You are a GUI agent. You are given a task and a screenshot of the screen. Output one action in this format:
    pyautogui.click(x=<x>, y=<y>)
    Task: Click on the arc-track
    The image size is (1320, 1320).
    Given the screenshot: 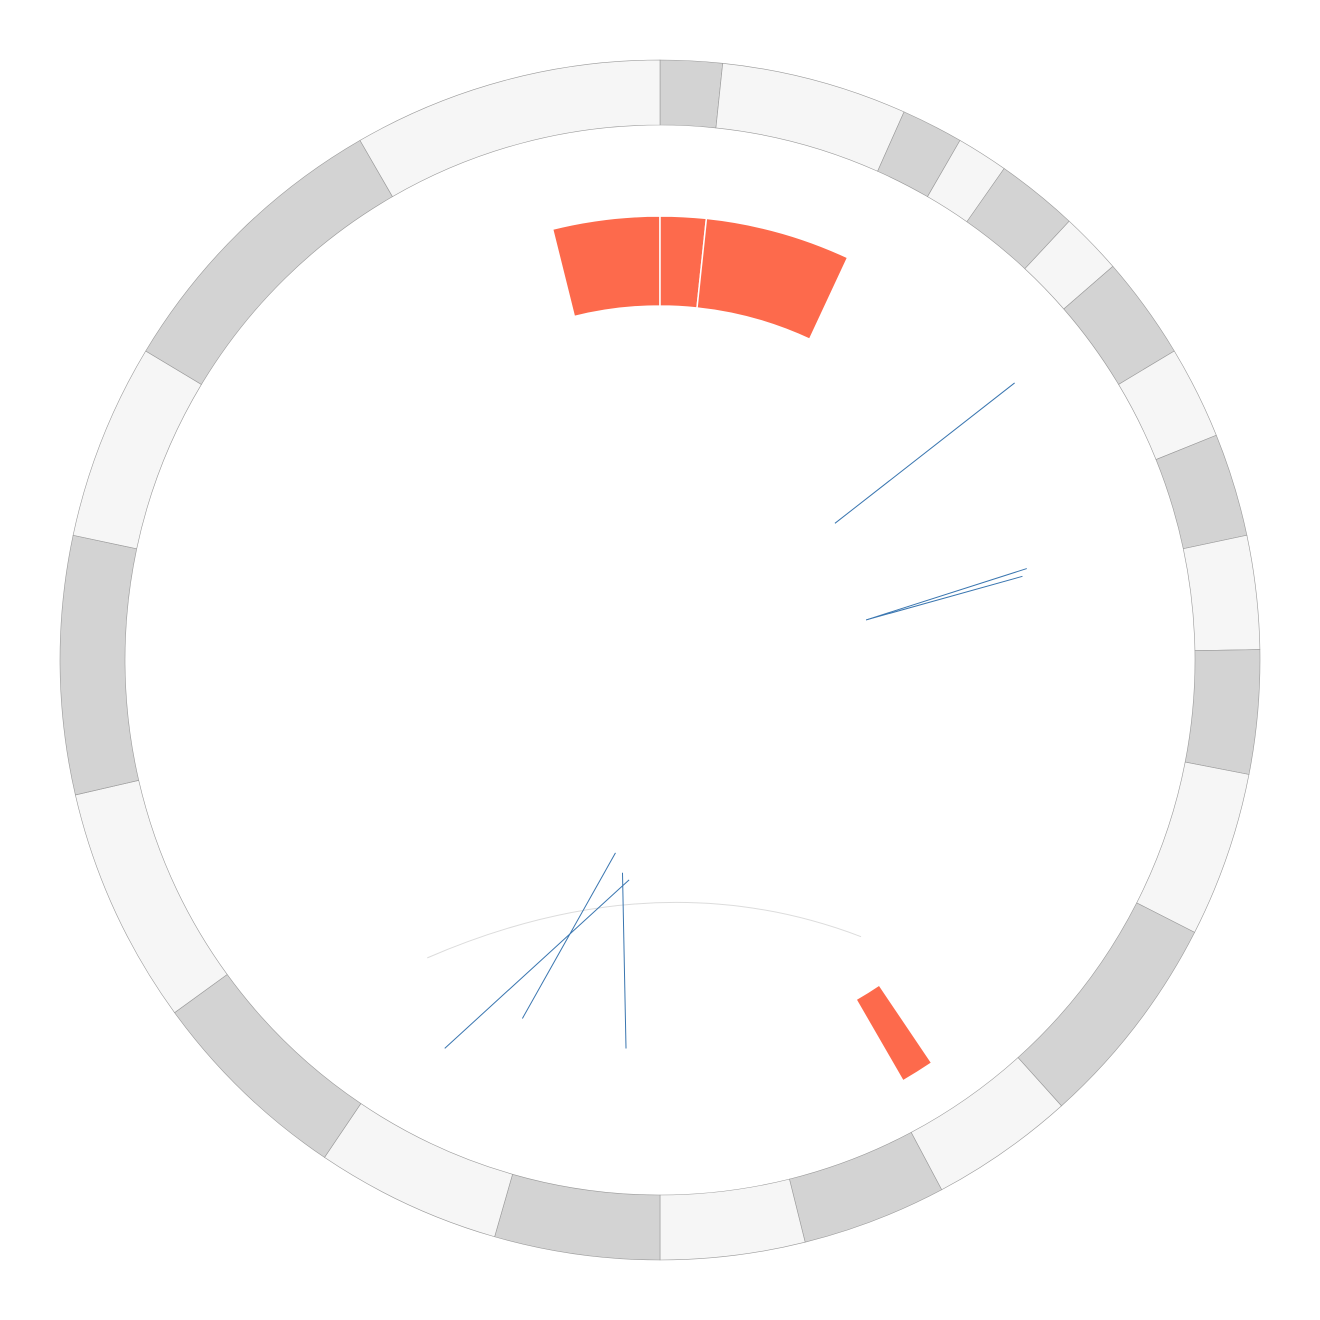 What is the action you would take?
    pyautogui.click(x=644, y=930)
    